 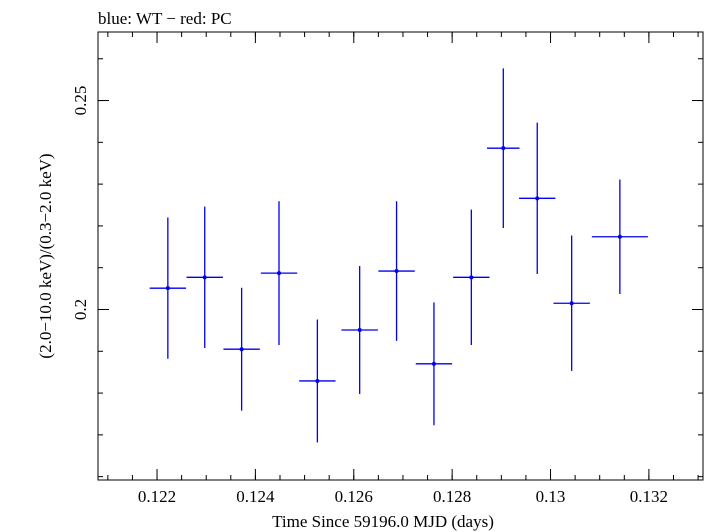 I want to click on y-axis-label: (2.0−10.0 keV)/(0.3−2.0 keV), so click(x=45, y=255).